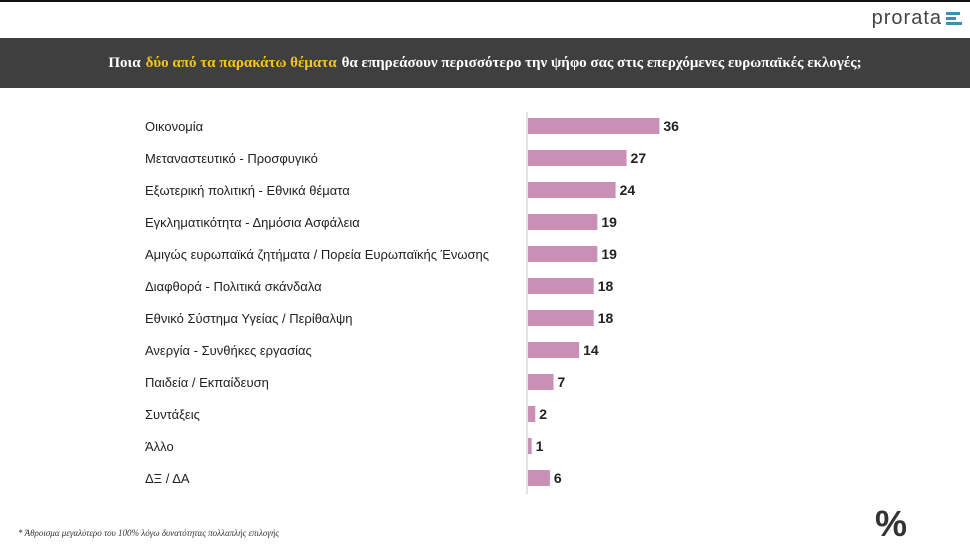 The image size is (970, 551). Describe the element at coordinates (124, 62) in the screenshot. I see `question-text-start: Ποια` at that location.